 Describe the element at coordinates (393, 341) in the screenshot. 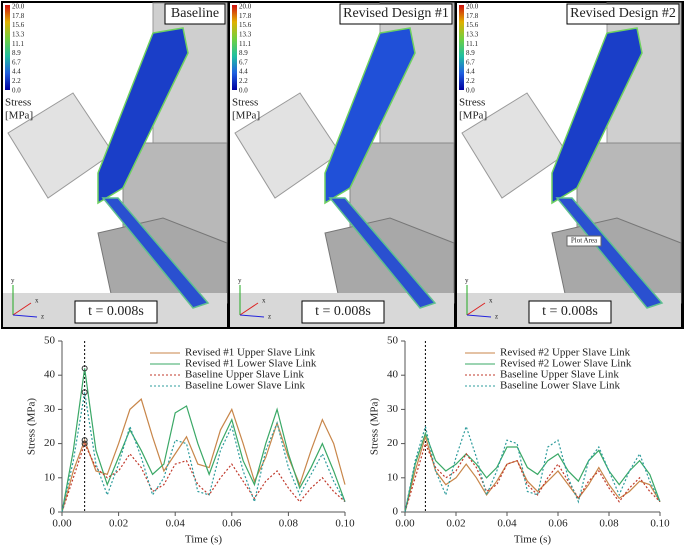

I see `y-tick-label: 50` at that location.